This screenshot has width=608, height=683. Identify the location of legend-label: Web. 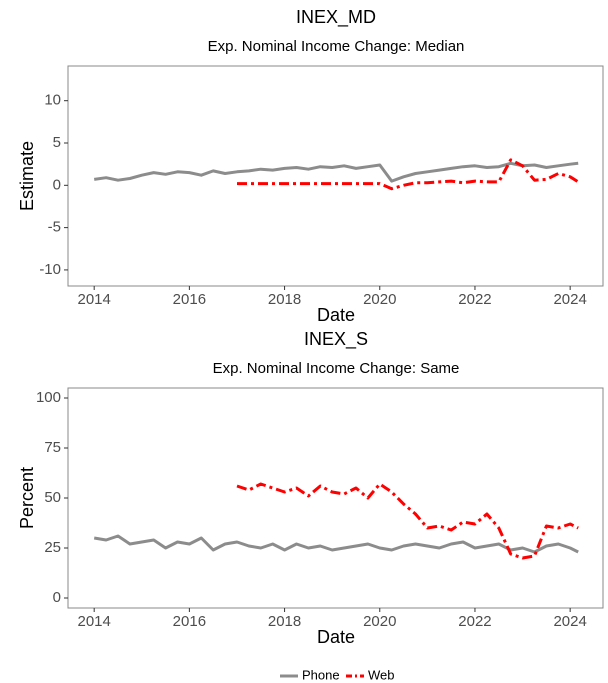
(381, 674).